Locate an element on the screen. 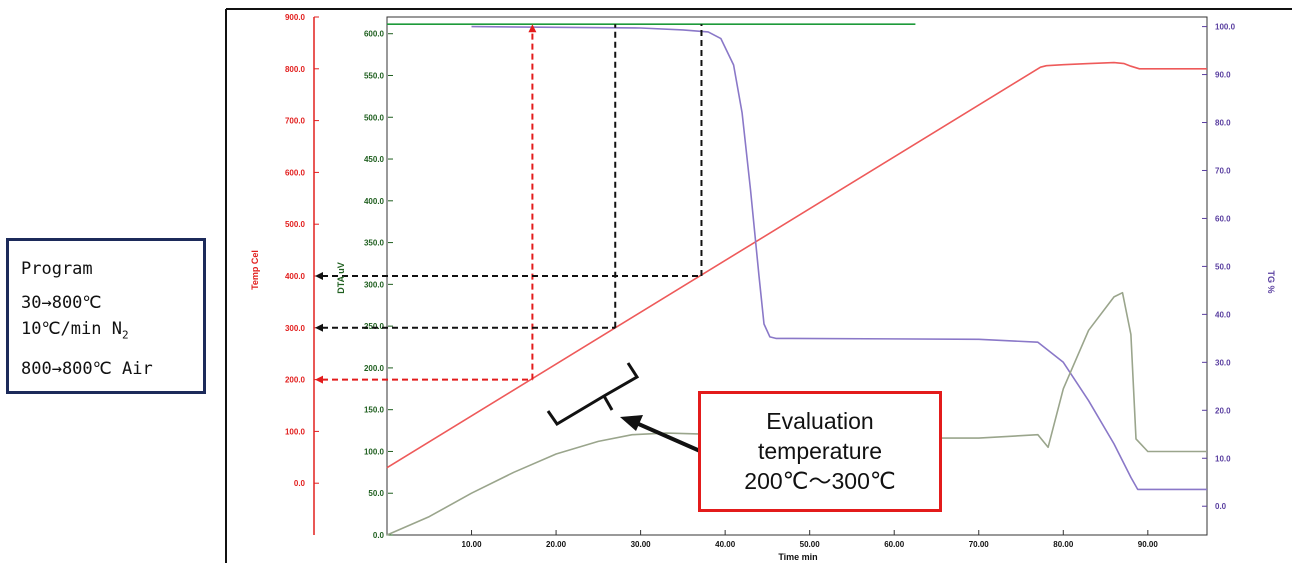 The width and height of the screenshot is (1292, 563). dta-tick-label: 300.0 is located at coordinates (374, 284).